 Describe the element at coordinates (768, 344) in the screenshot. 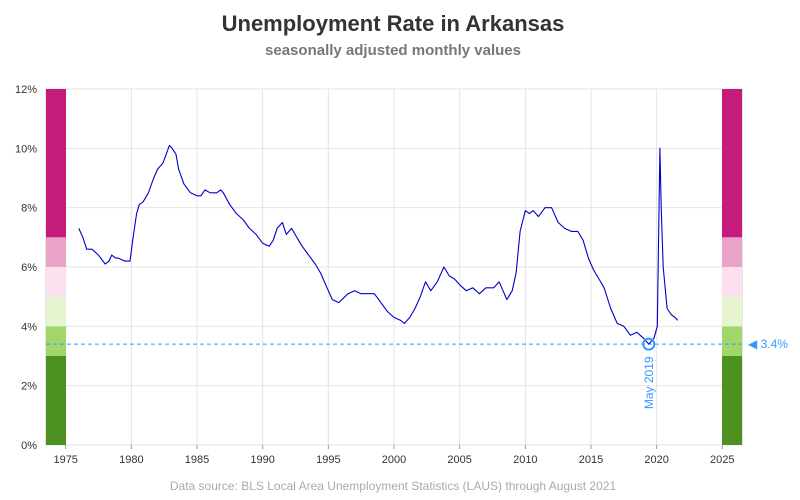

I see `reference-label: ◀ 3.4%` at that location.